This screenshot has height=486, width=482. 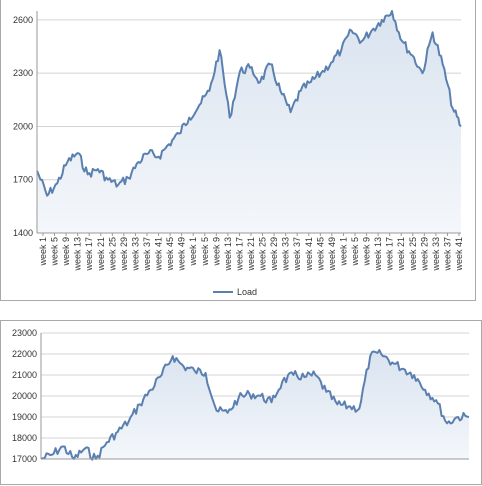 What do you see at coordinates (24, 354) in the screenshot?
I see `y-tick-label: 22000` at bounding box center [24, 354].